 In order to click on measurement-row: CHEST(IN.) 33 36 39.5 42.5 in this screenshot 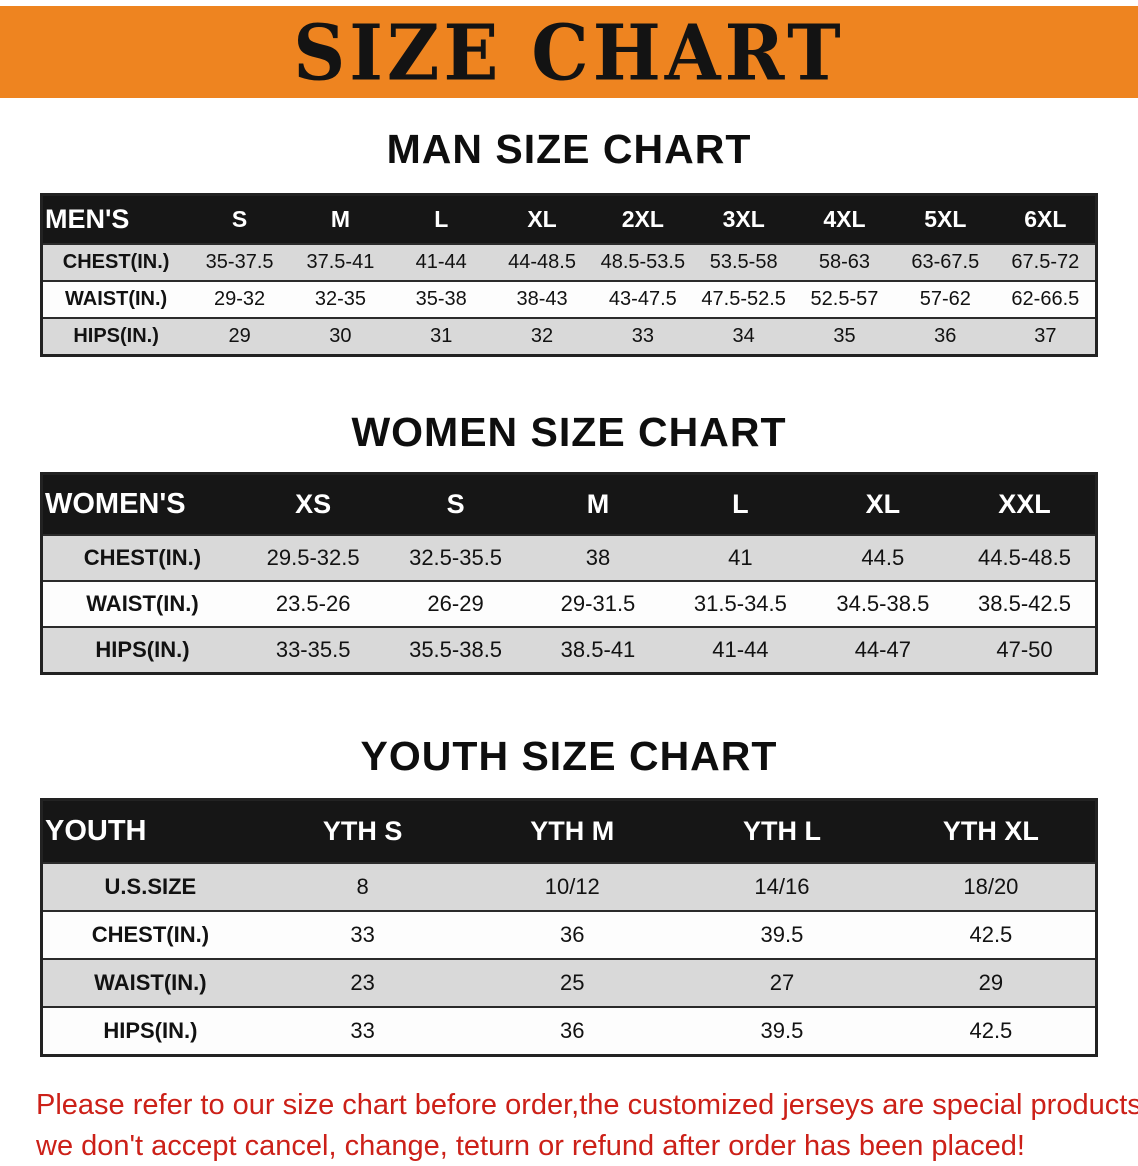, I will do `click(569, 935)`.